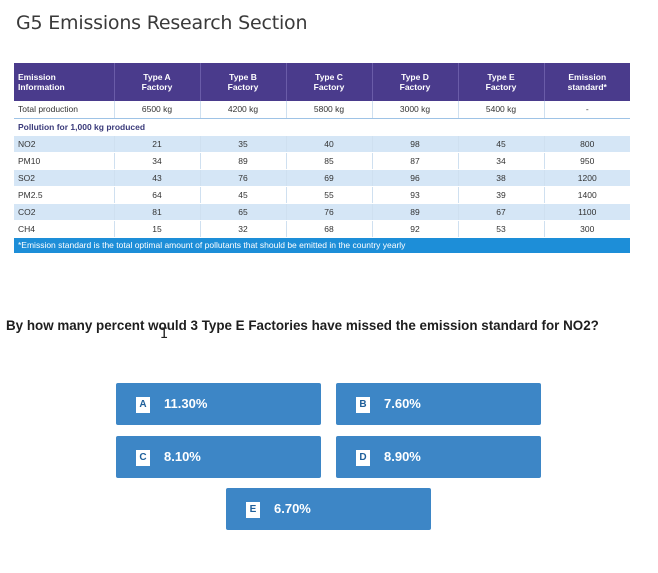 The image size is (658, 573). What do you see at coordinates (64, 229) in the screenshot?
I see `table-cell: CH4` at bounding box center [64, 229].